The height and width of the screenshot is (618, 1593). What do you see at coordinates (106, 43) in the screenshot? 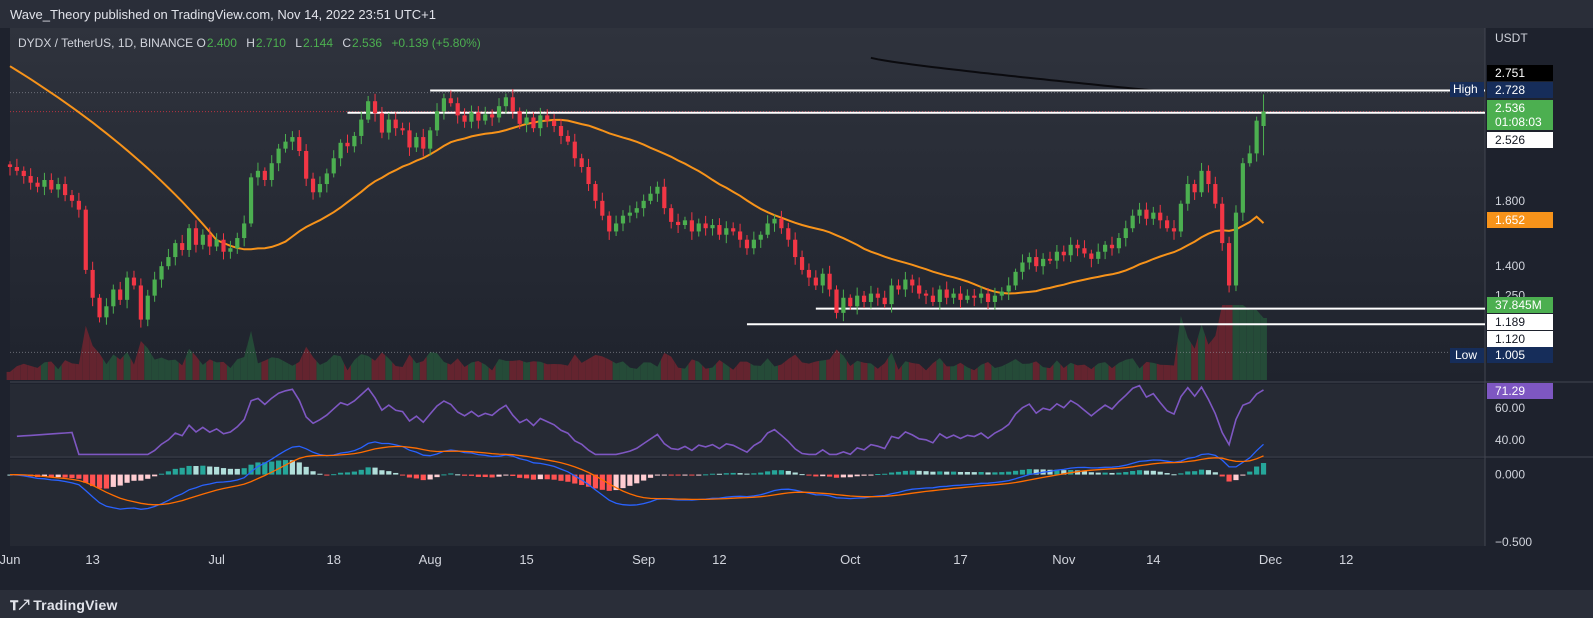
I see `symbol-name: DYDX / TetherUS, 1D, BINANCE` at bounding box center [106, 43].